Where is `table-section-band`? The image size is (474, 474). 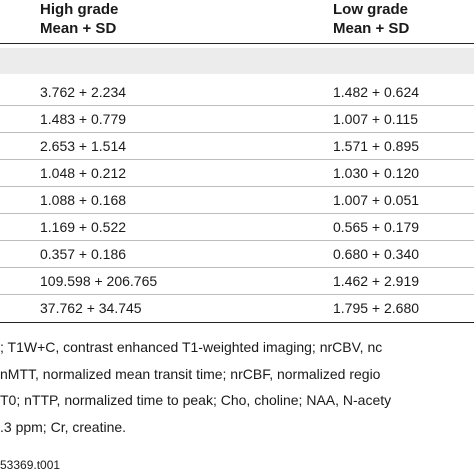 table-section-band is located at coordinates (237, 61).